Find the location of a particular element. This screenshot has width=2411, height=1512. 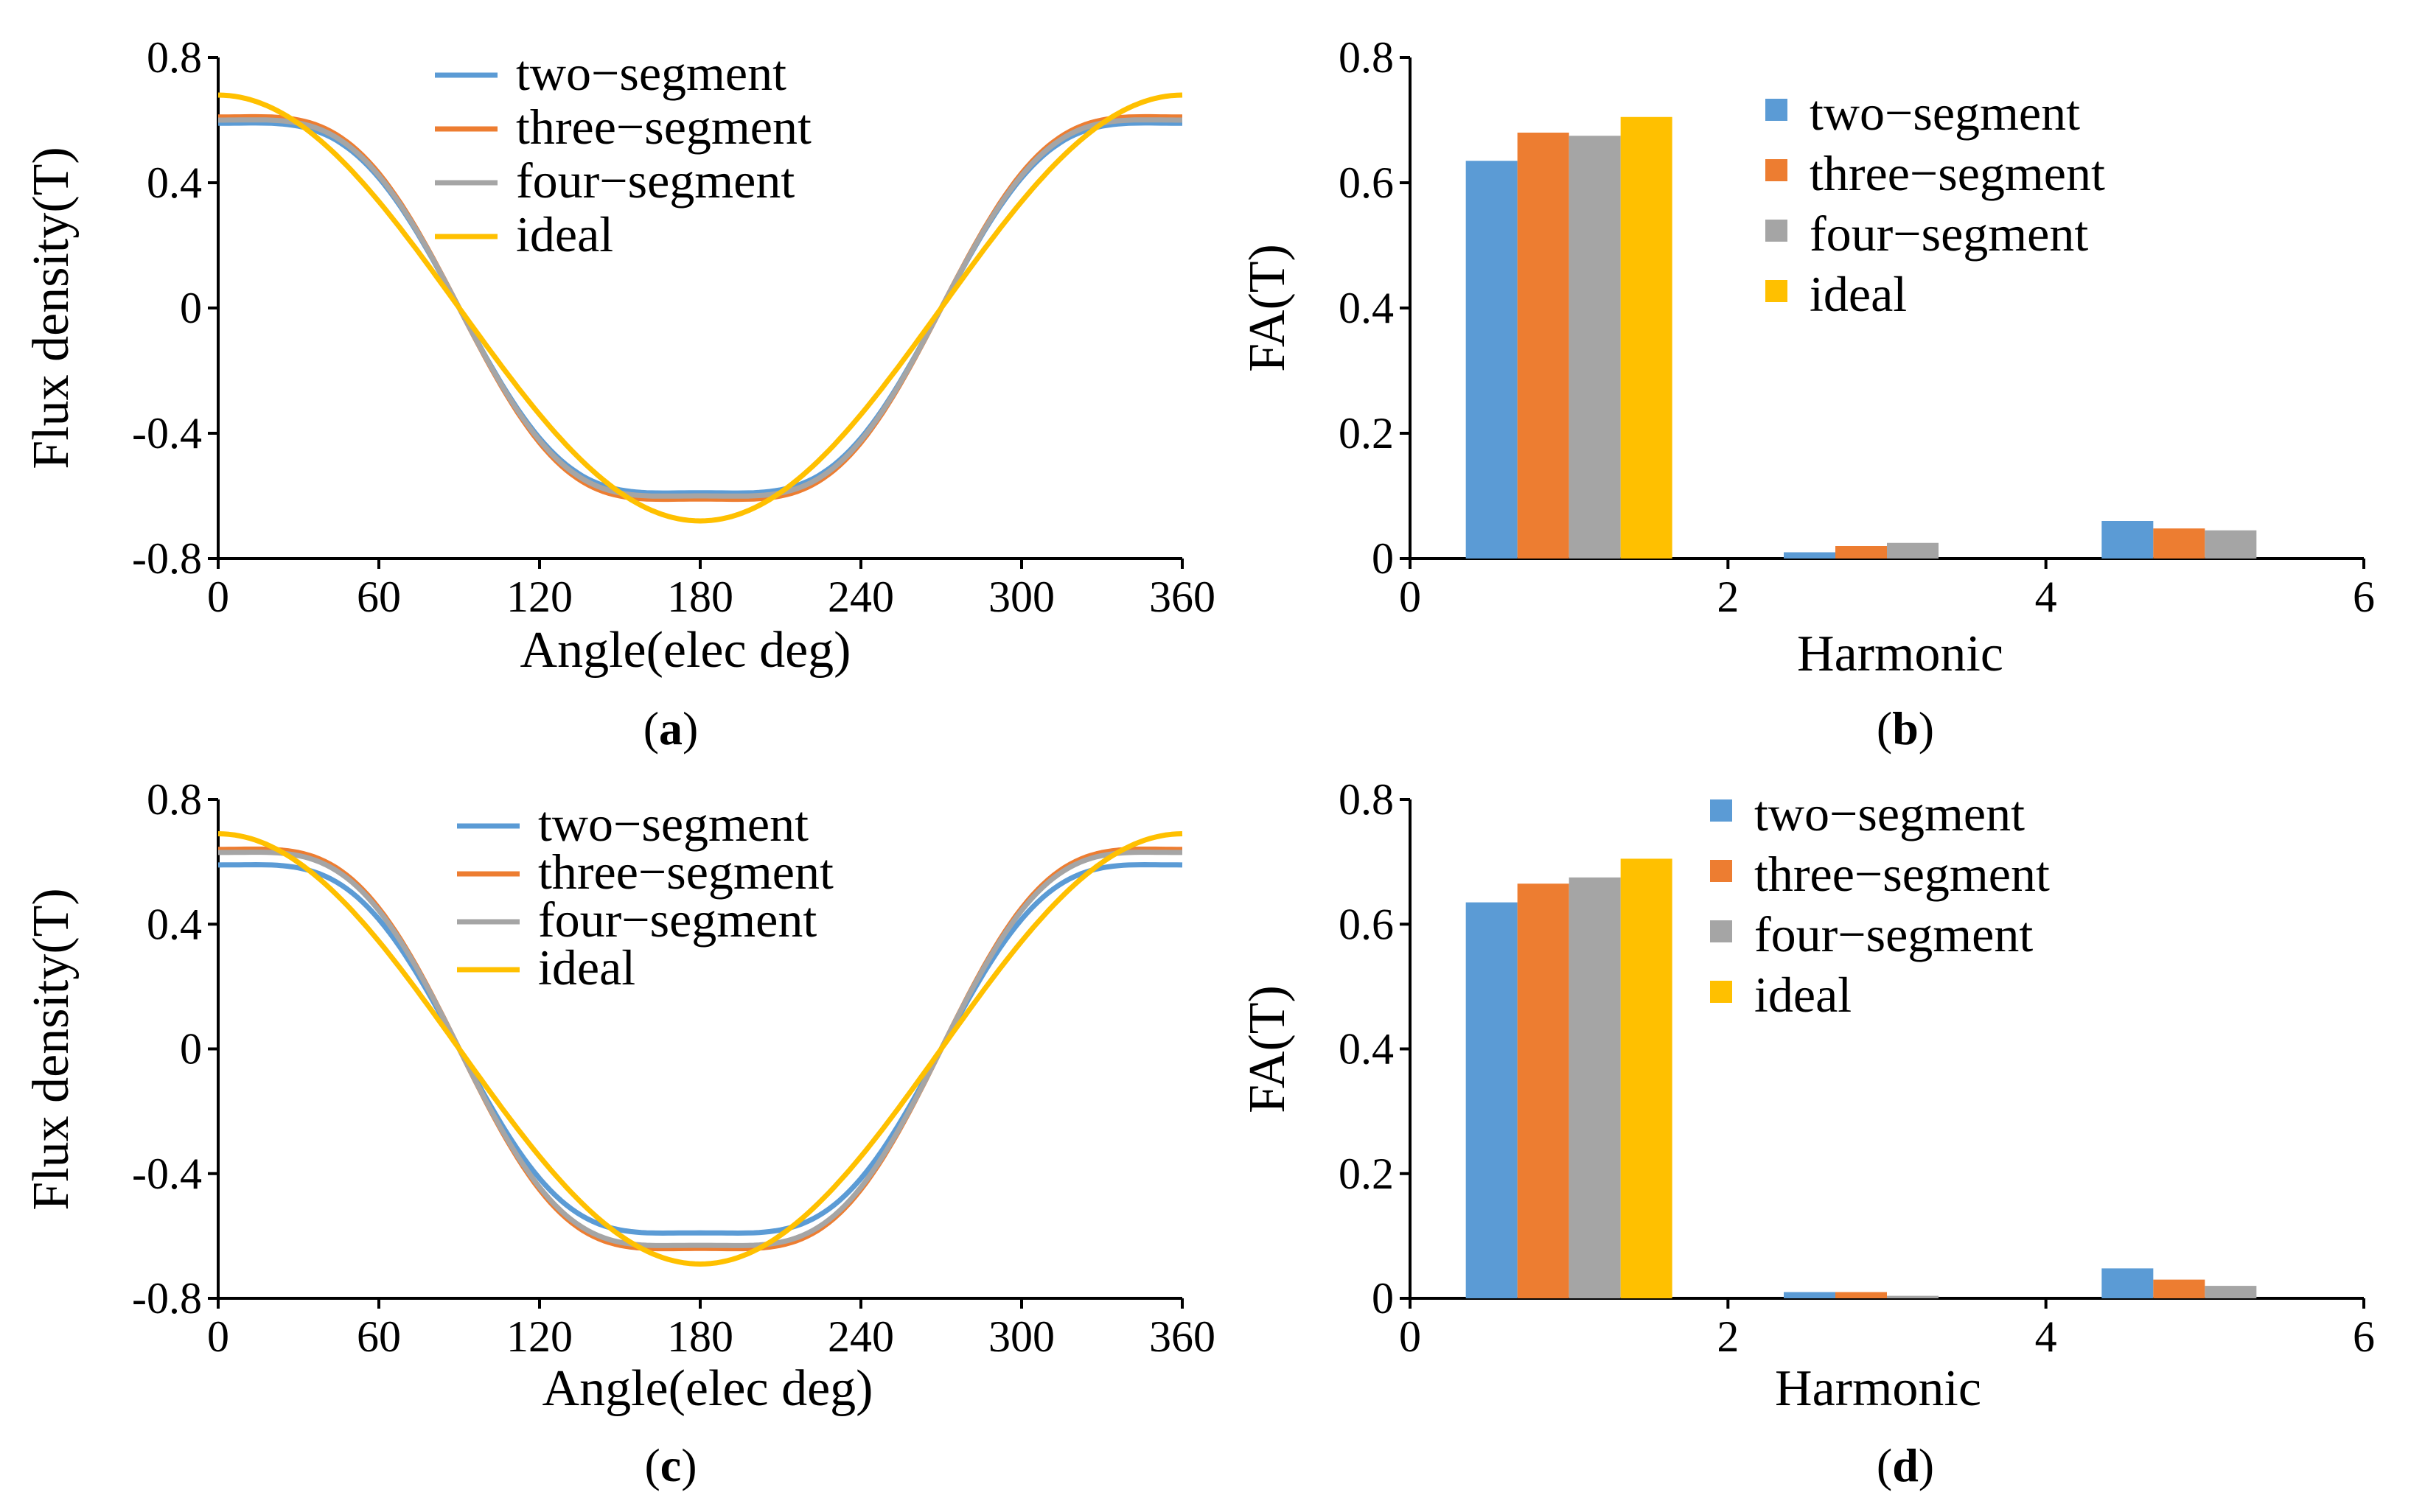

series-line-two-segment is located at coordinates (700, 1049).